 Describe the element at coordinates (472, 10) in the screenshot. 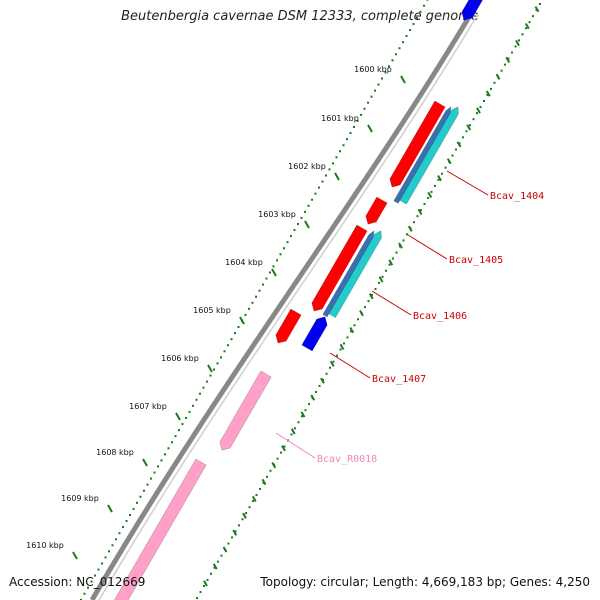

I see `gene-top` at that location.